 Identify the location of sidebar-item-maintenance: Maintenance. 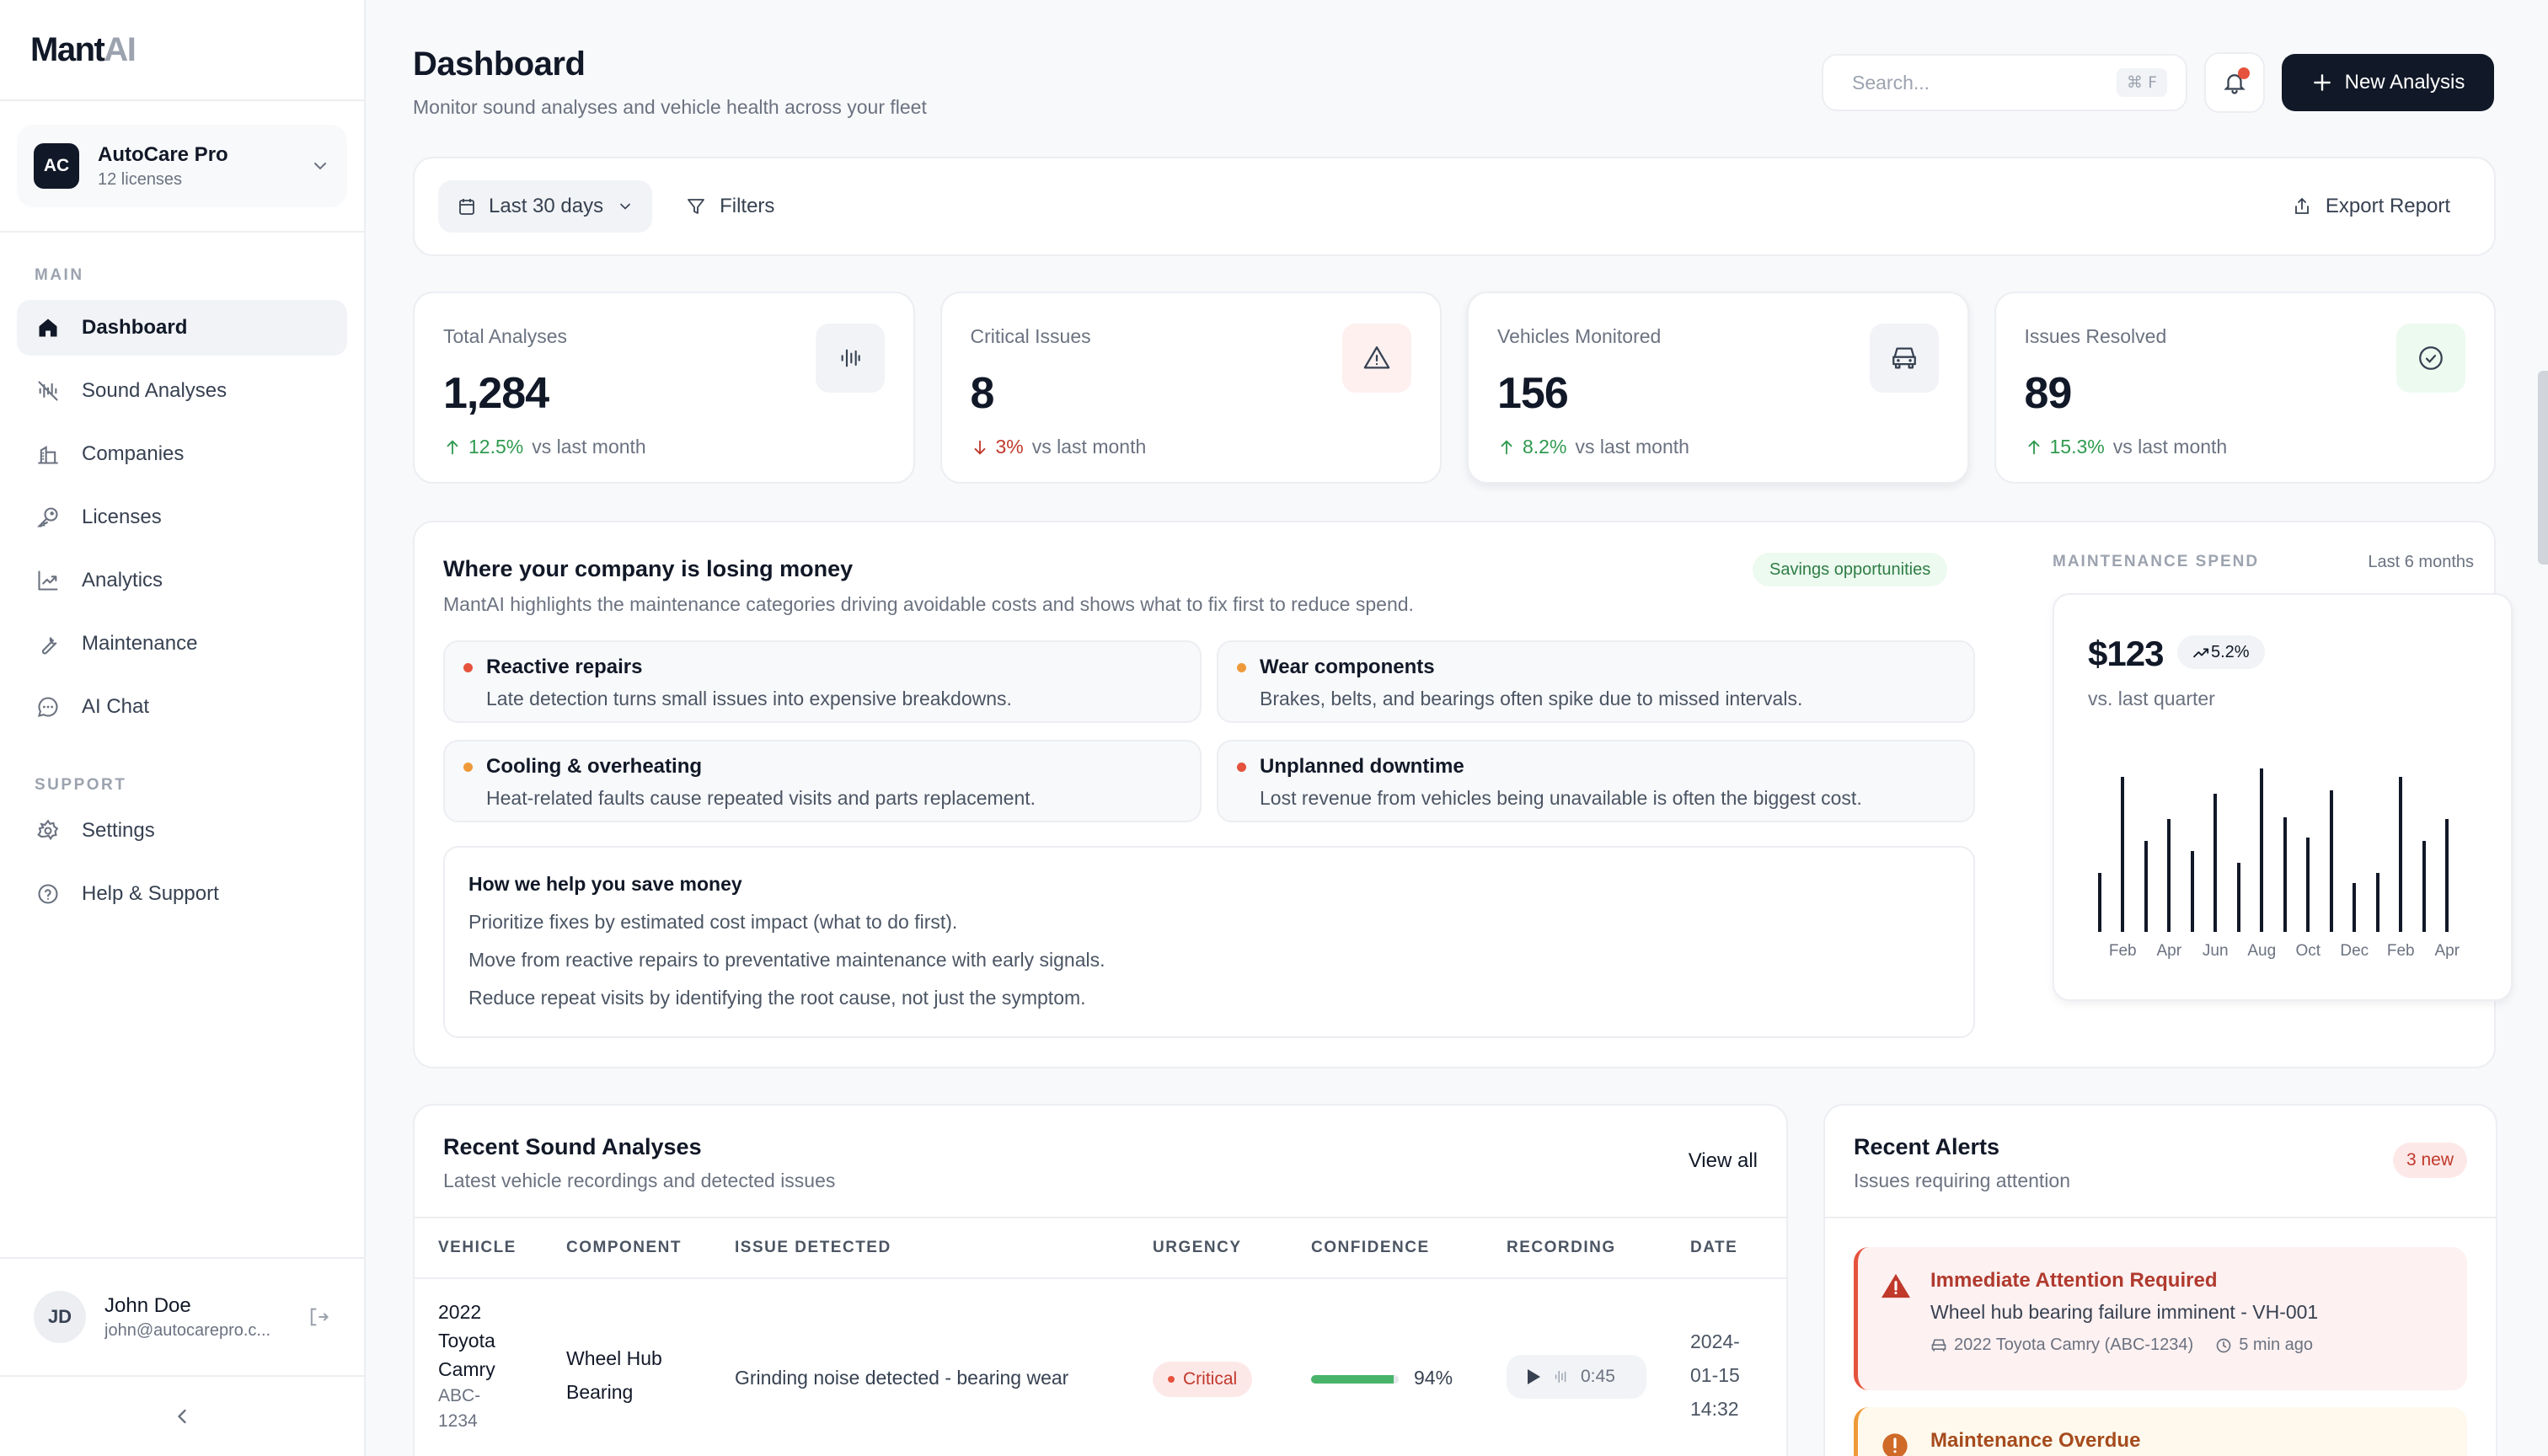
(182, 644).